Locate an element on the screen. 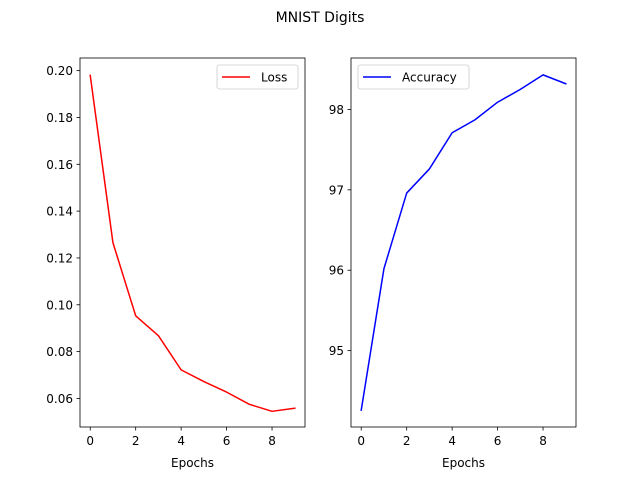  y-tick-label: 96 is located at coordinates (336, 271).